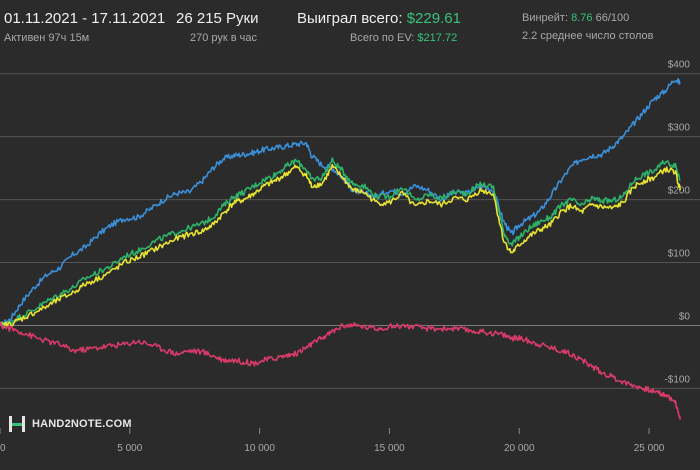  What do you see at coordinates (545, 18) in the screenshot?
I see `winrate-label: Винрейт:` at bounding box center [545, 18].